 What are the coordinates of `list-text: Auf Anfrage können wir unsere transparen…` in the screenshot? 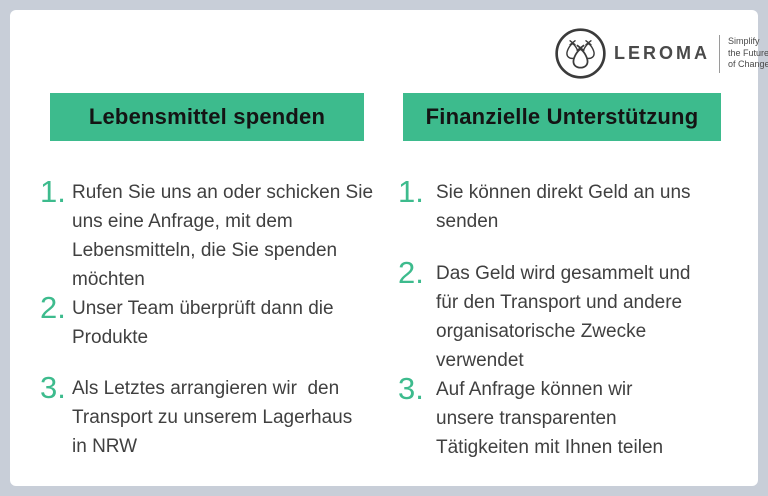 It's located at (550, 418).